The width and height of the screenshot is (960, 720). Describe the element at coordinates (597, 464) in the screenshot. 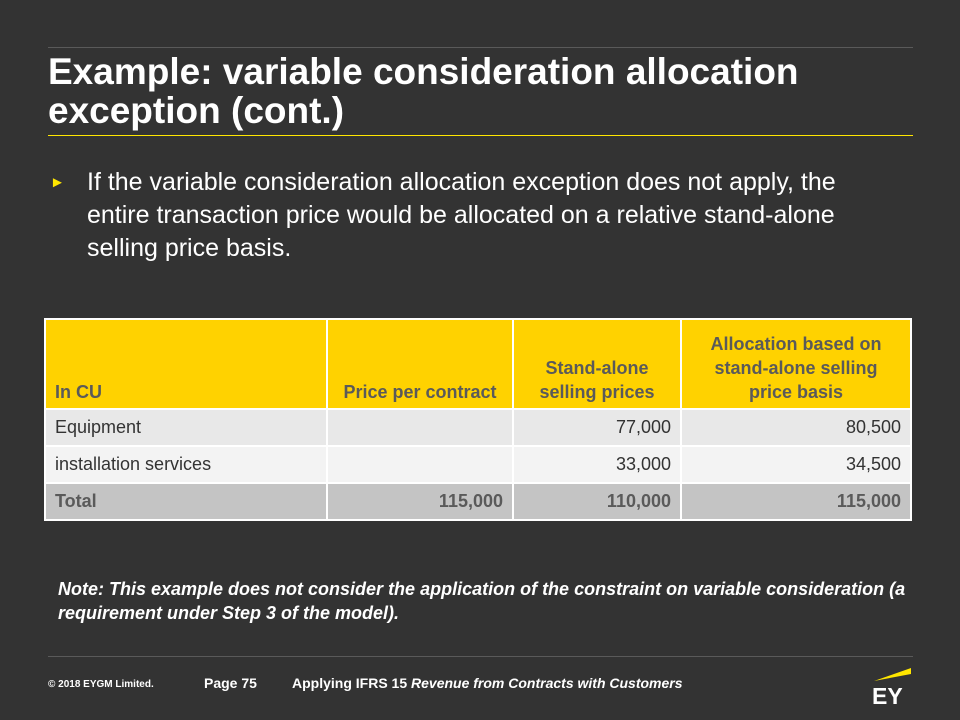

I see `standalone-cell: 33,000` at that location.